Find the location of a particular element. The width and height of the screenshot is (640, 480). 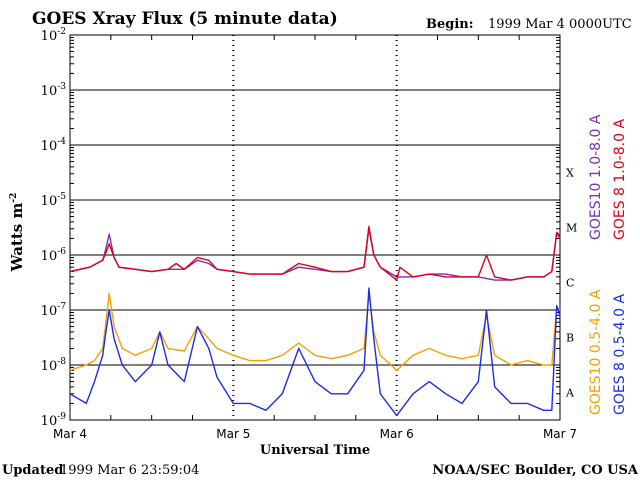

begin-value: 1999 Mar 4 0000UTC is located at coordinates (560, 24).